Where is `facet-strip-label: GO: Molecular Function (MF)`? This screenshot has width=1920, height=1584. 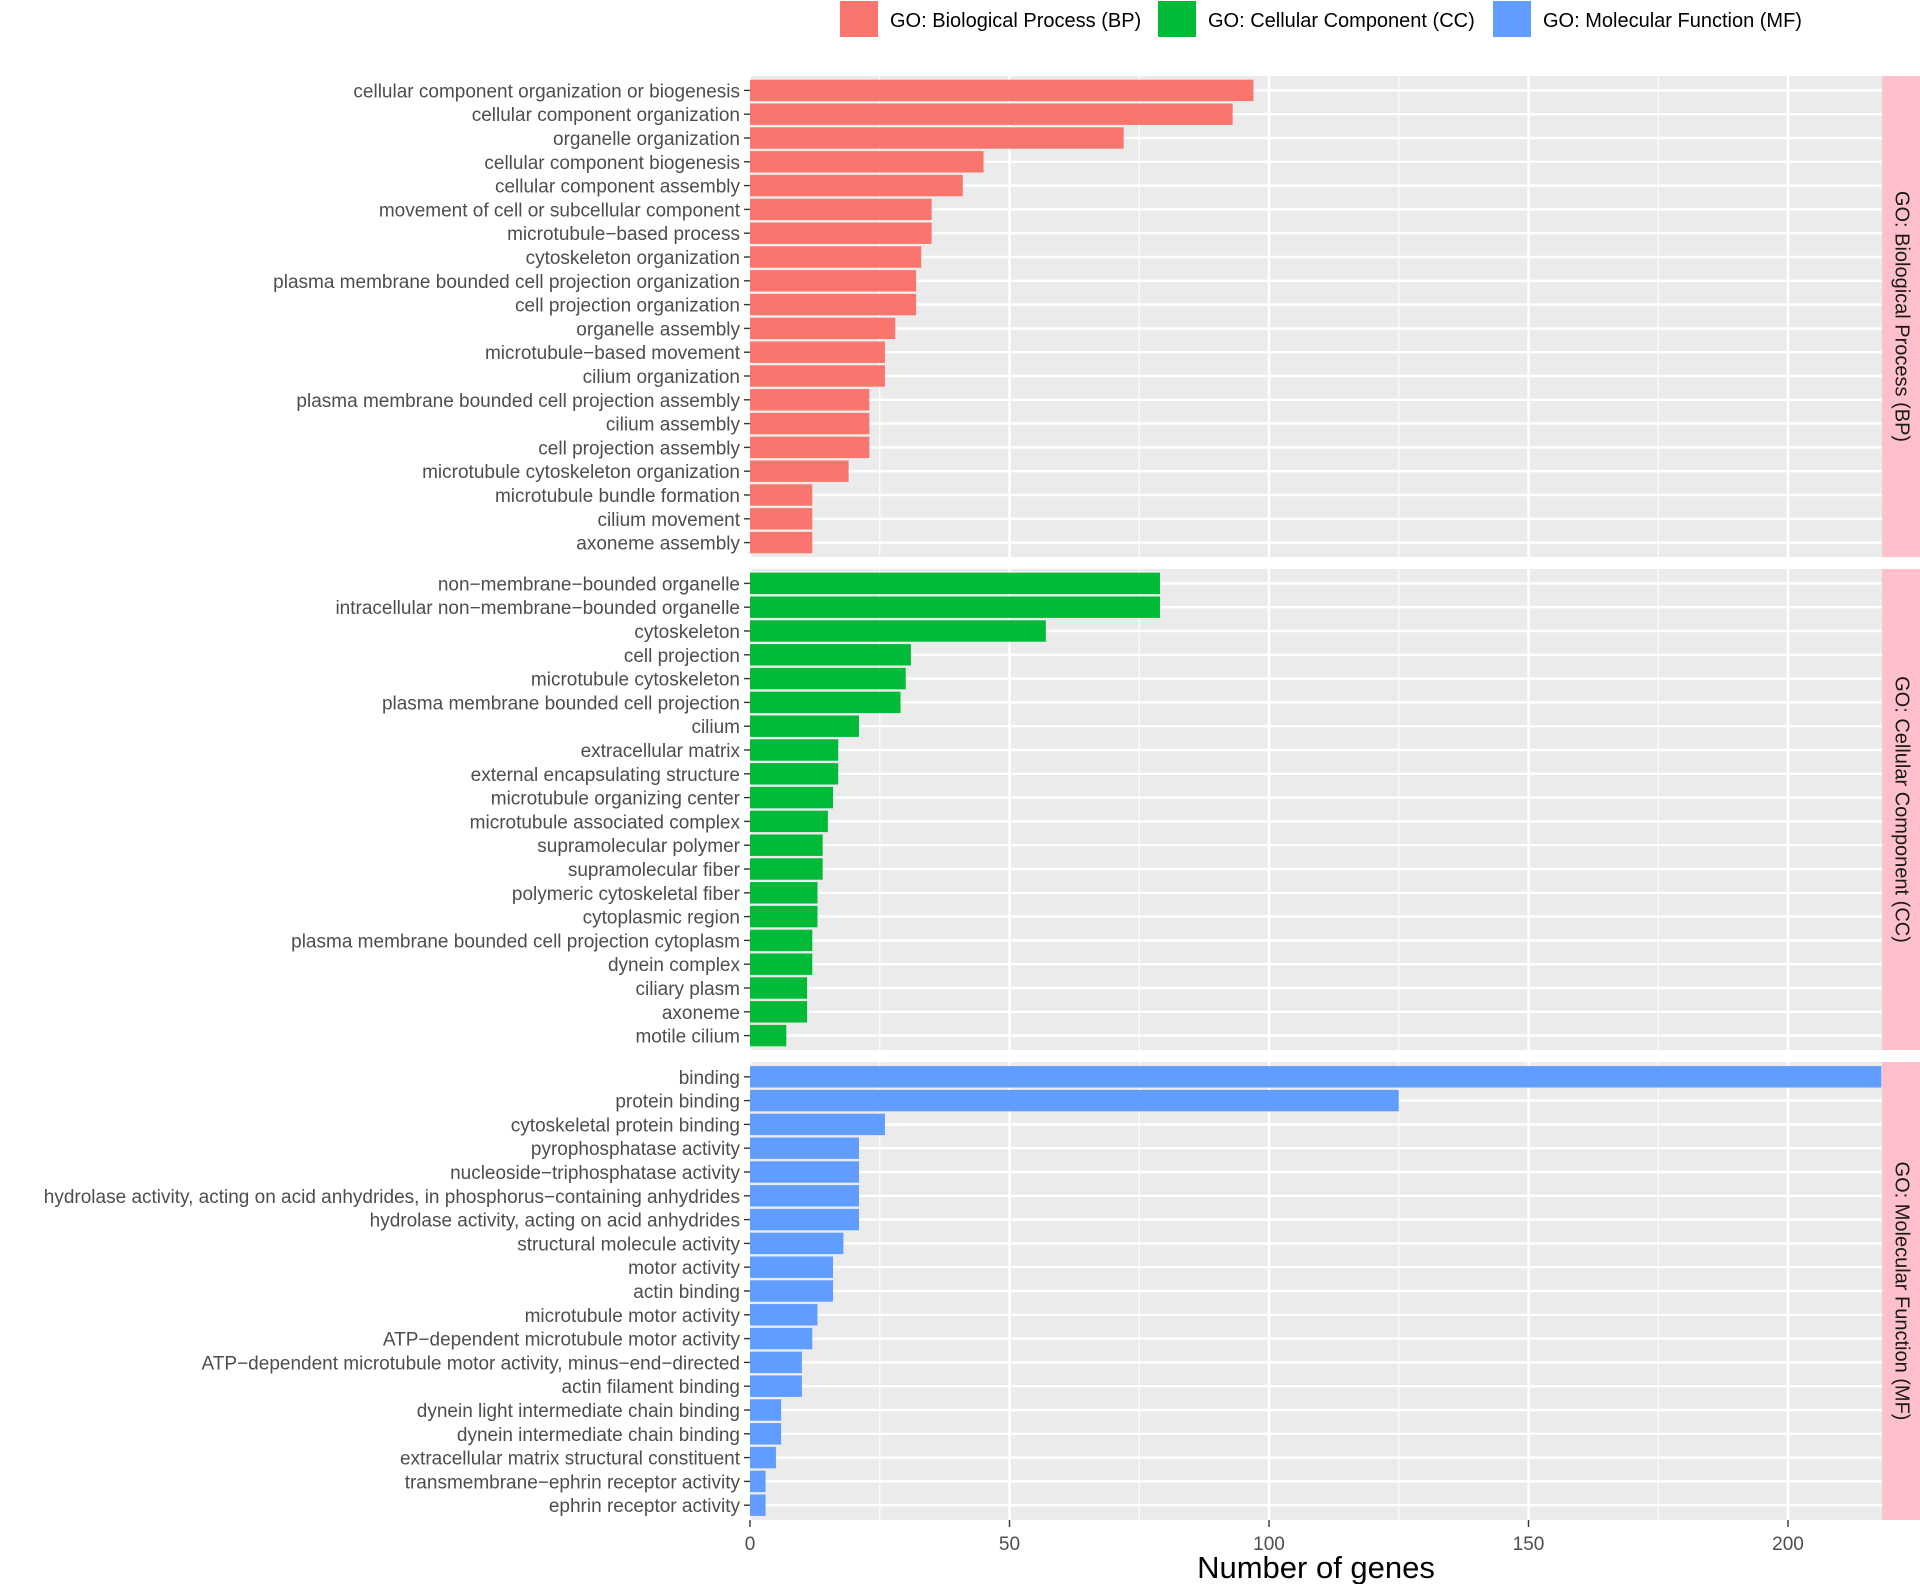 facet-strip-label: GO: Molecular Function (MF) is located at coordinates (1902, 1291).